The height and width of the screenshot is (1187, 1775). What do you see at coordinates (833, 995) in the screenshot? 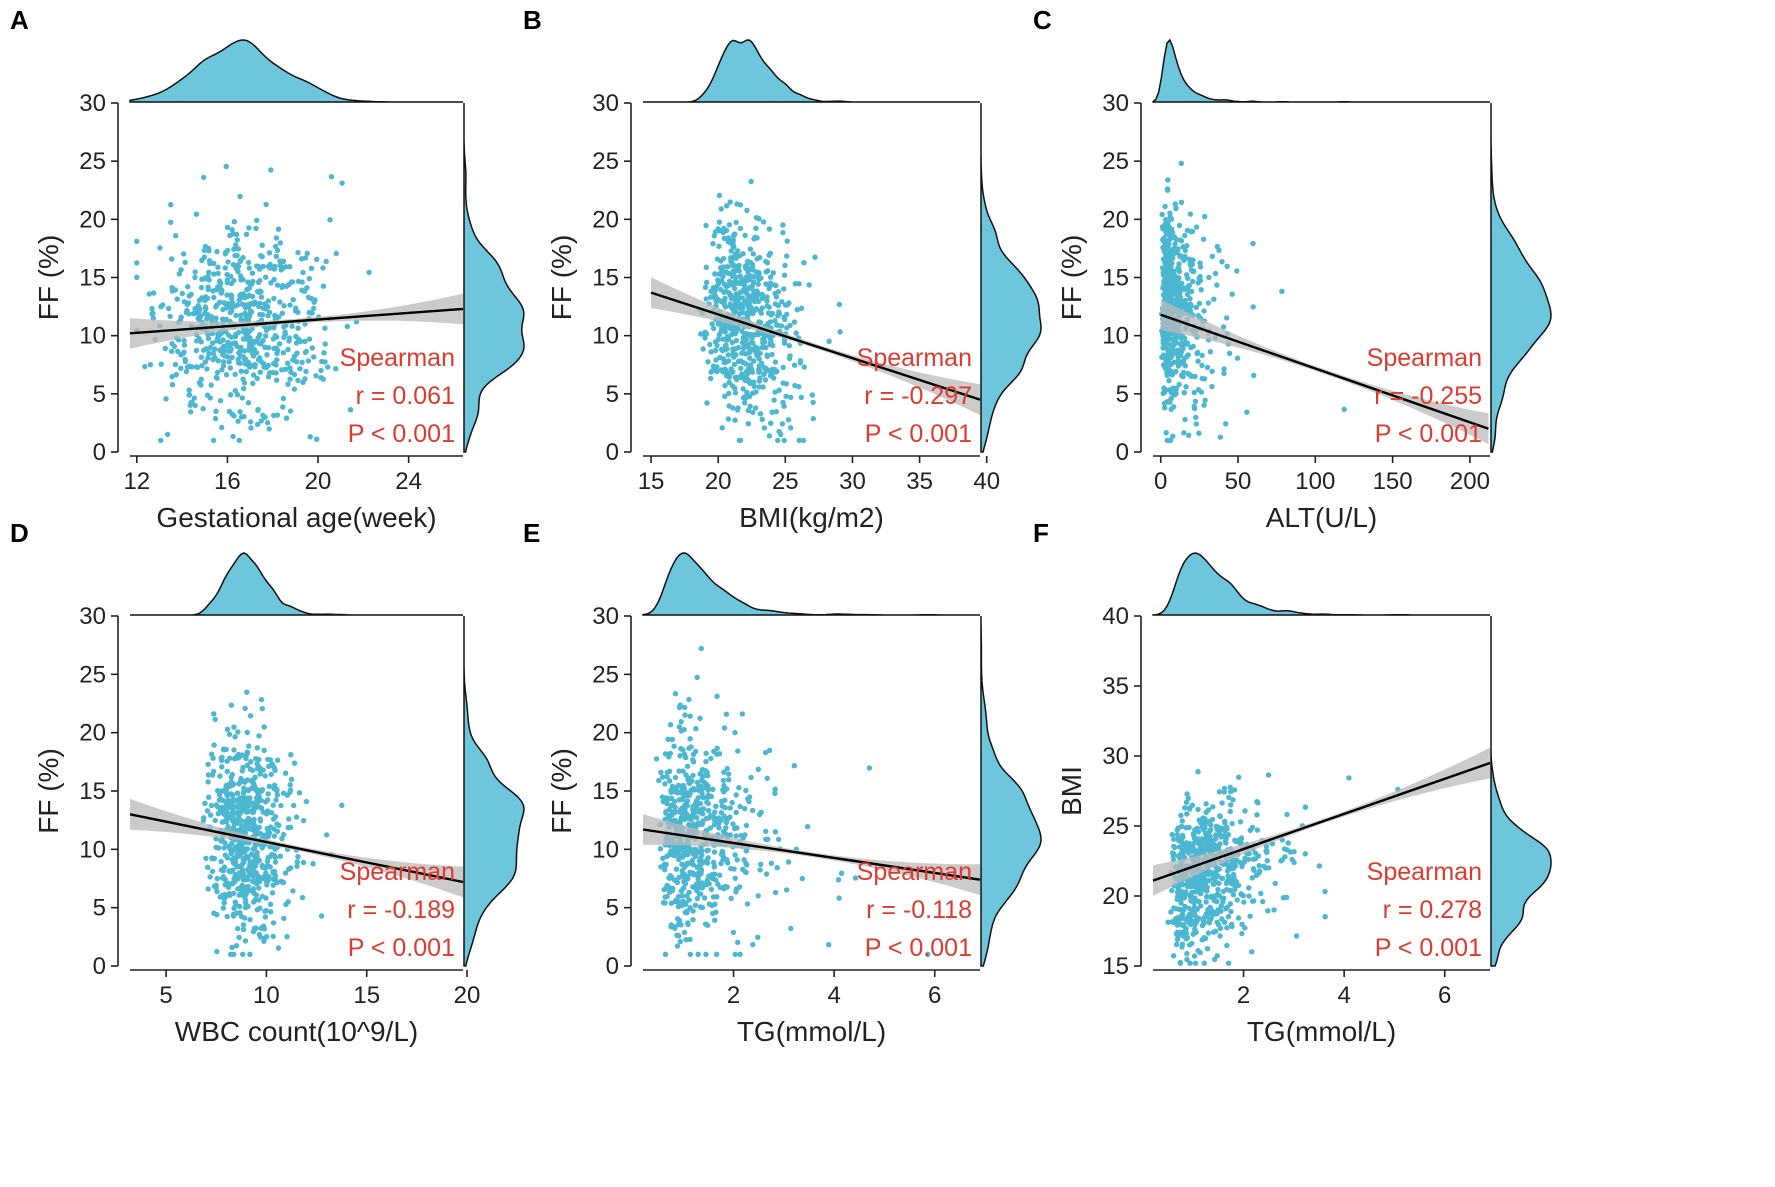
I see `x-tick-label: 4` at bounding box center [833, 995].